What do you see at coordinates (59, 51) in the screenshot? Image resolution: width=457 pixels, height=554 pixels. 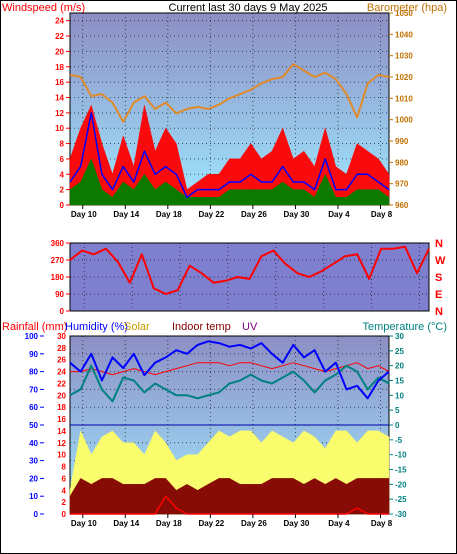 I see `wind-tick-label: 20` at bounding box center [59, 51].